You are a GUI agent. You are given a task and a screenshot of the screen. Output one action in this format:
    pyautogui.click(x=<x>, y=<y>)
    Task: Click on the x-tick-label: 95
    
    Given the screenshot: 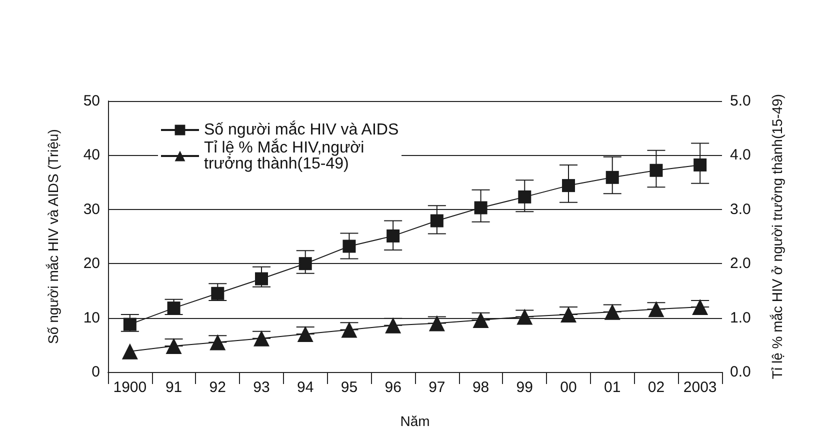 What is the action you would take?
    pyautogui.click(x=349, y=387)
    